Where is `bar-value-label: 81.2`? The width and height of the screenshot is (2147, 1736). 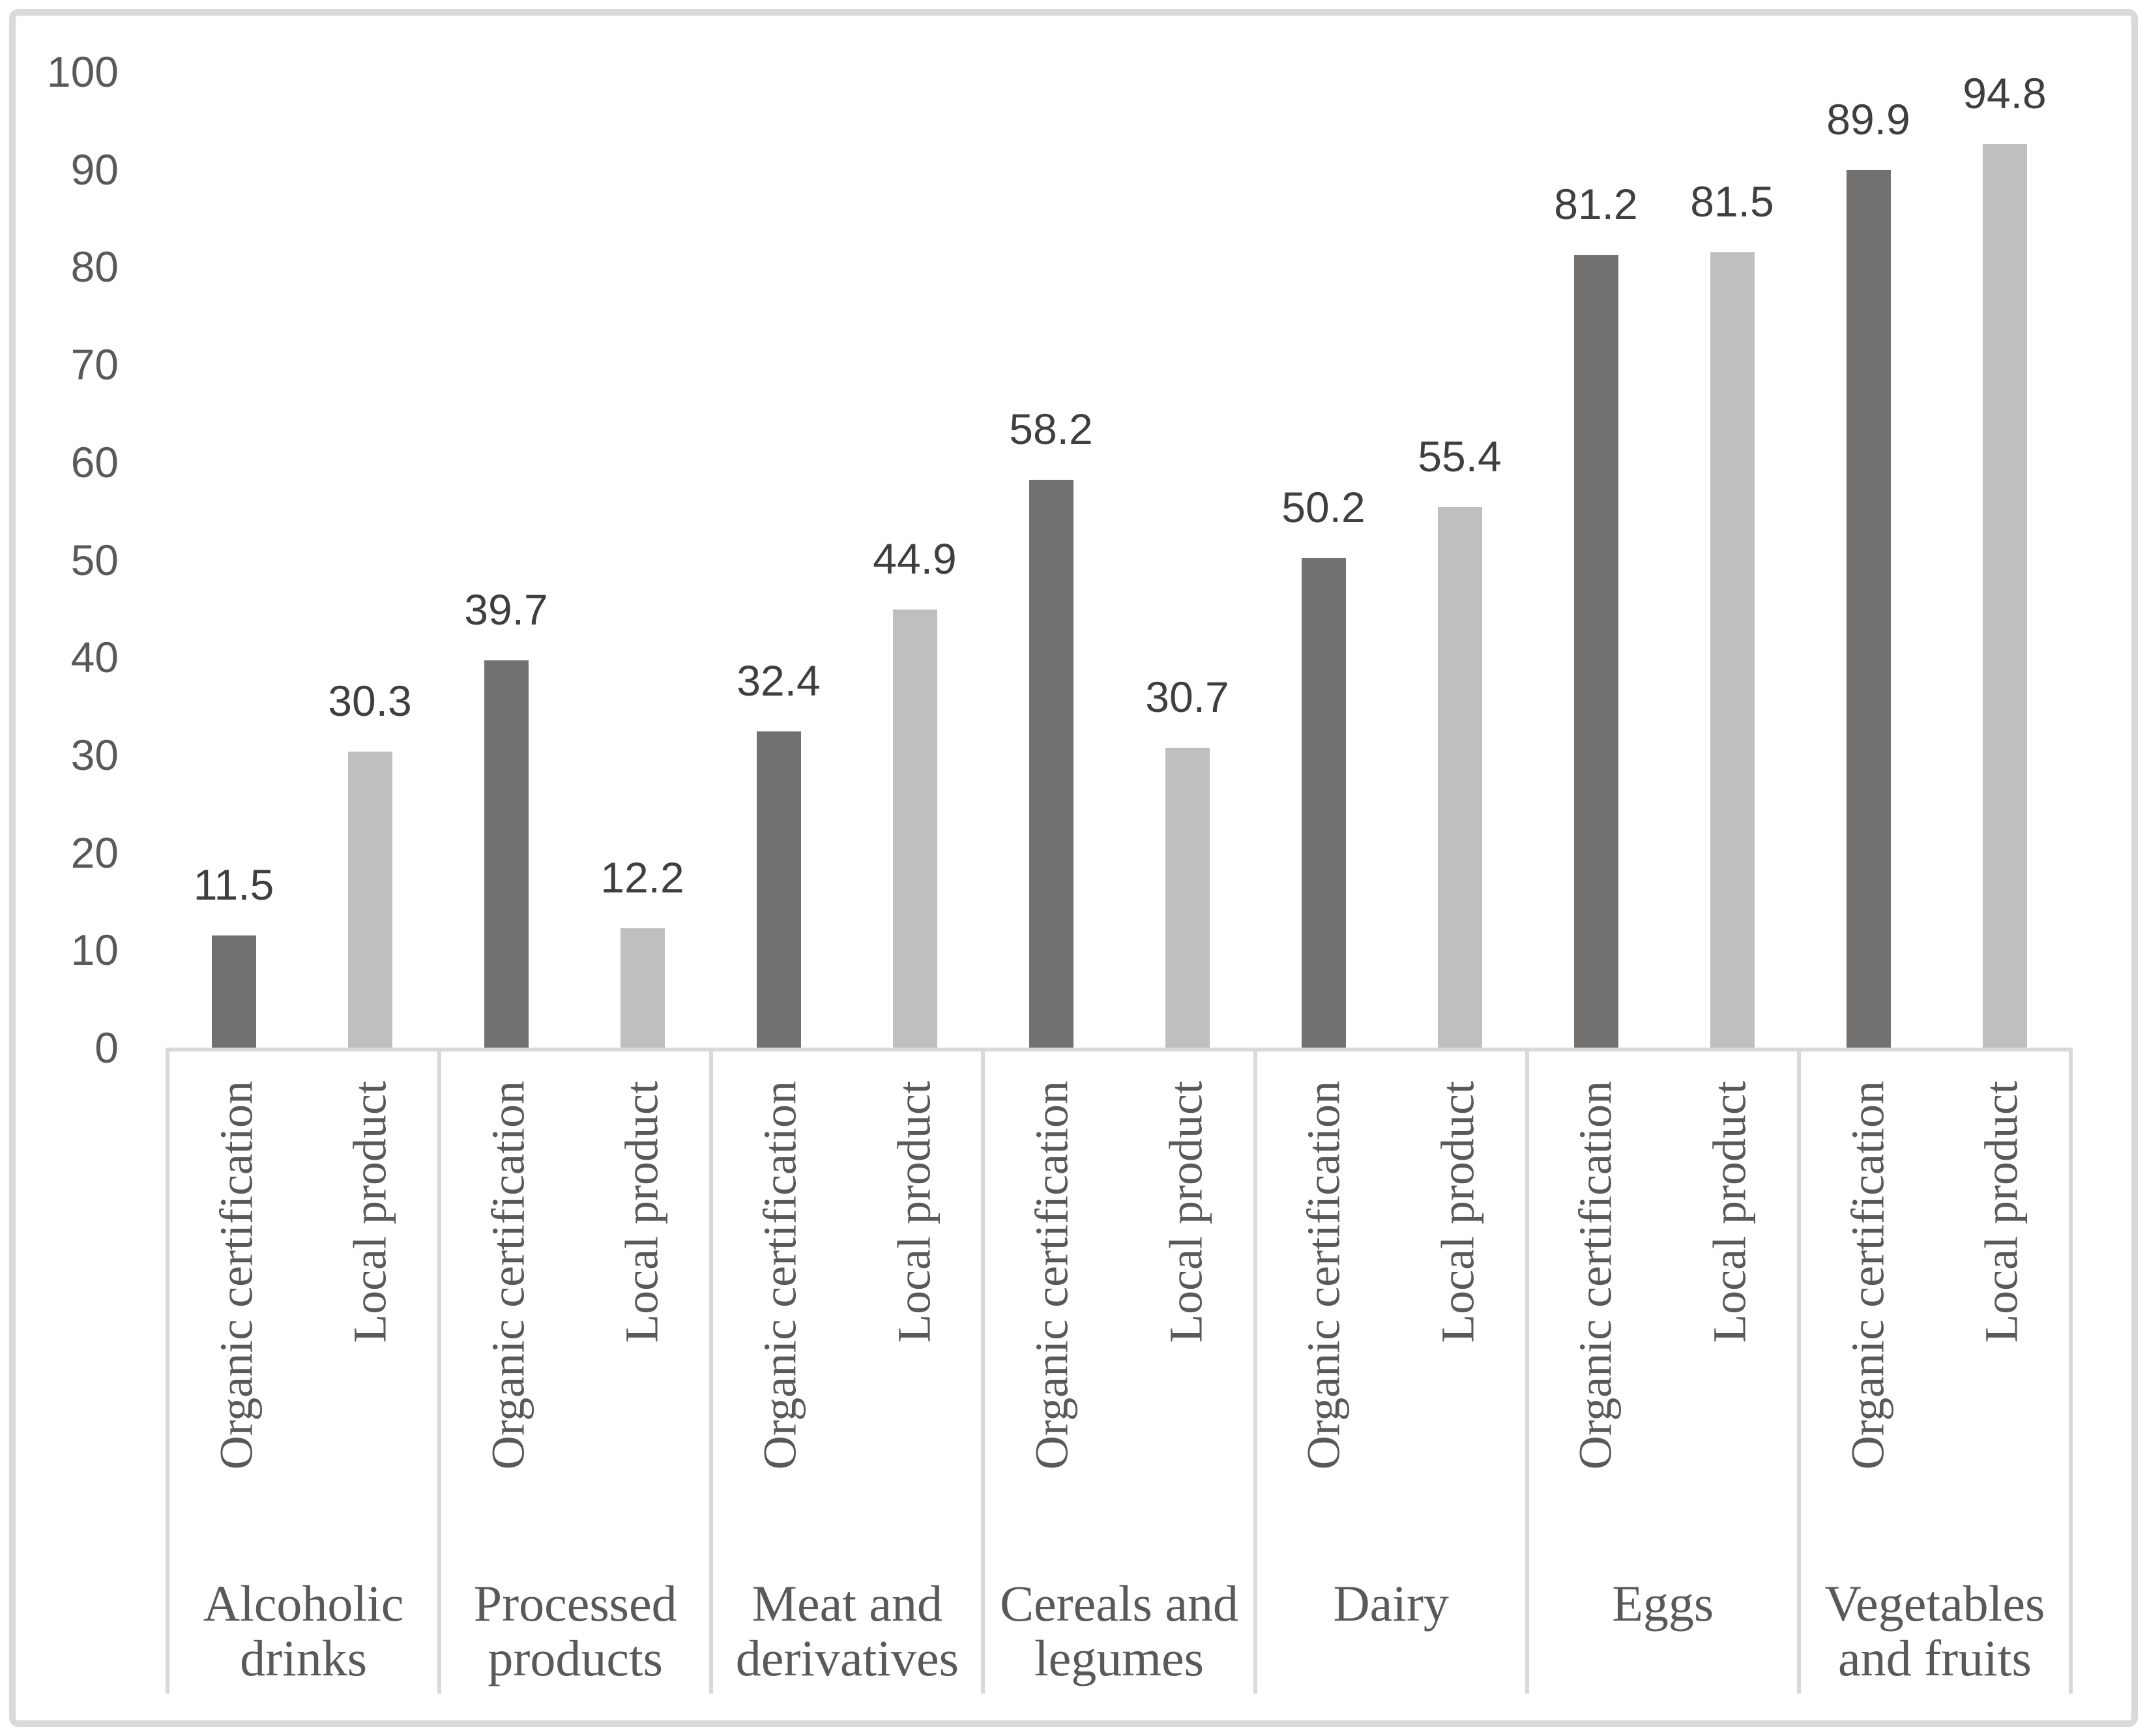
bar-value-label: 81.2 is located at coordinates (1596, 204).